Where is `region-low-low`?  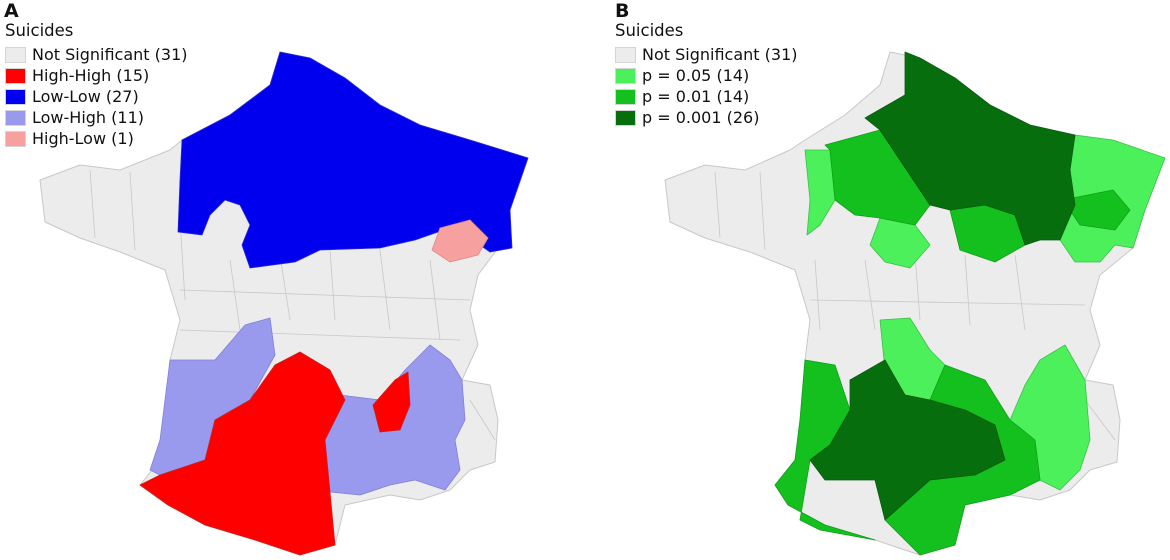 region-low-low is located at coordinates (353, 160).